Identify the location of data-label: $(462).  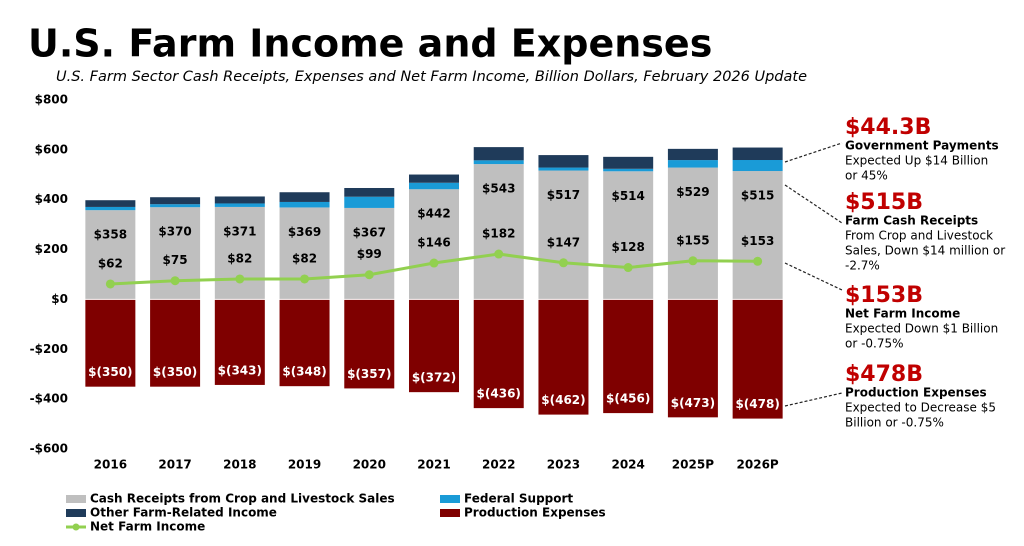
(563, 400).